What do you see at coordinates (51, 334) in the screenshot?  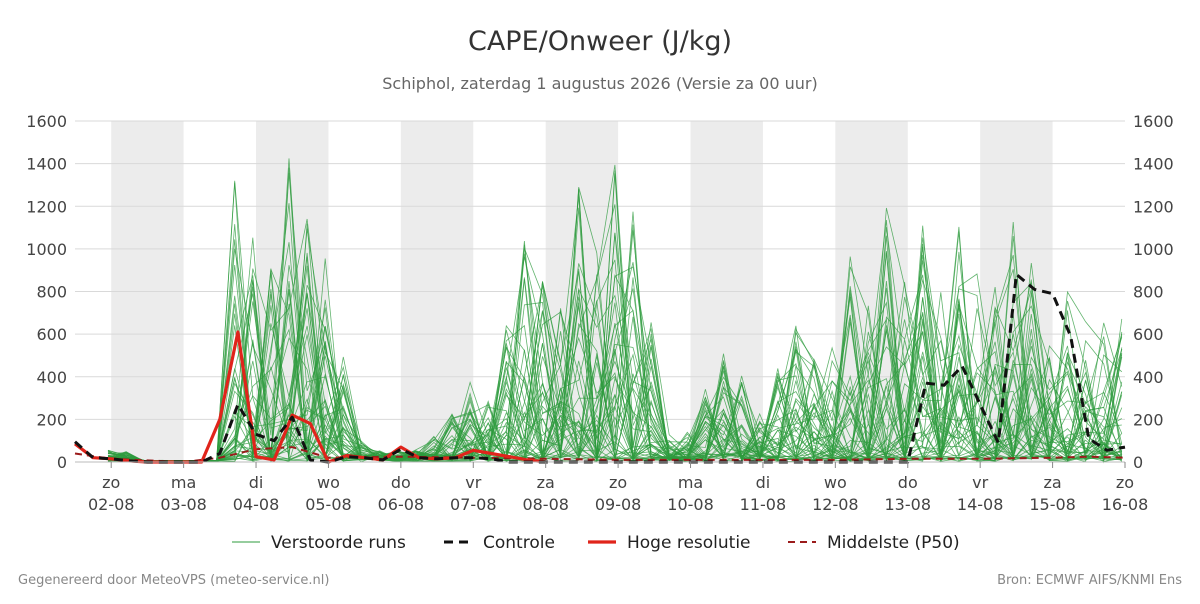 I see `y-tick-label-left: 600` at bounding box center [51, 334].